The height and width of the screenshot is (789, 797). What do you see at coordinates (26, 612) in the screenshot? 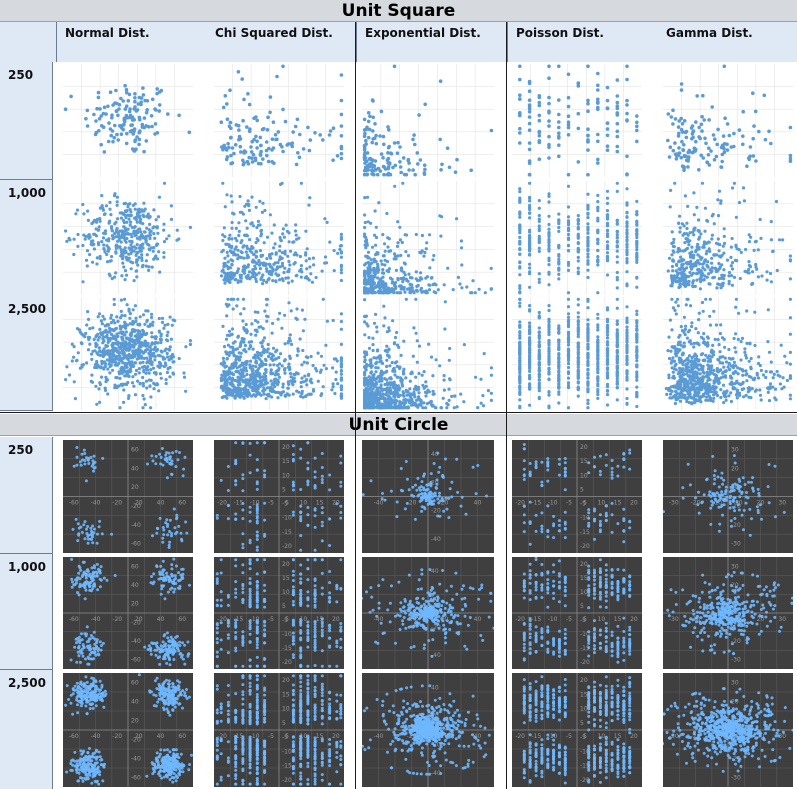
I see `row-label-circle-1000: 1,000` at bounding box center [26, 612].